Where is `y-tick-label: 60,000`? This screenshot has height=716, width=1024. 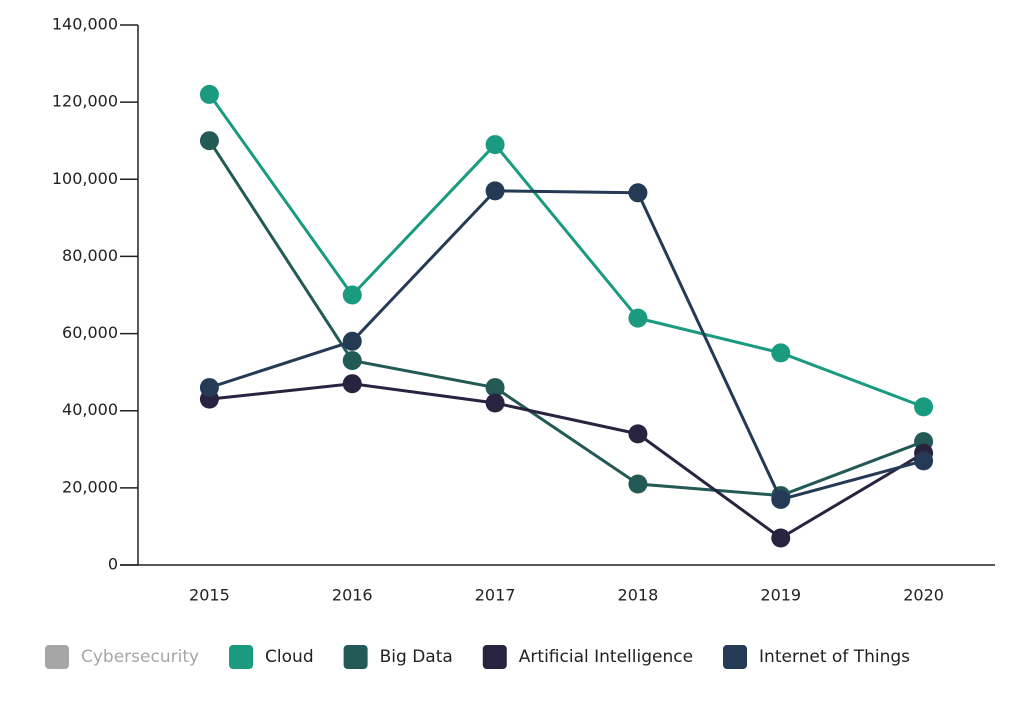
y-tick-label: 60,000 is located at coordinates (90, 332).